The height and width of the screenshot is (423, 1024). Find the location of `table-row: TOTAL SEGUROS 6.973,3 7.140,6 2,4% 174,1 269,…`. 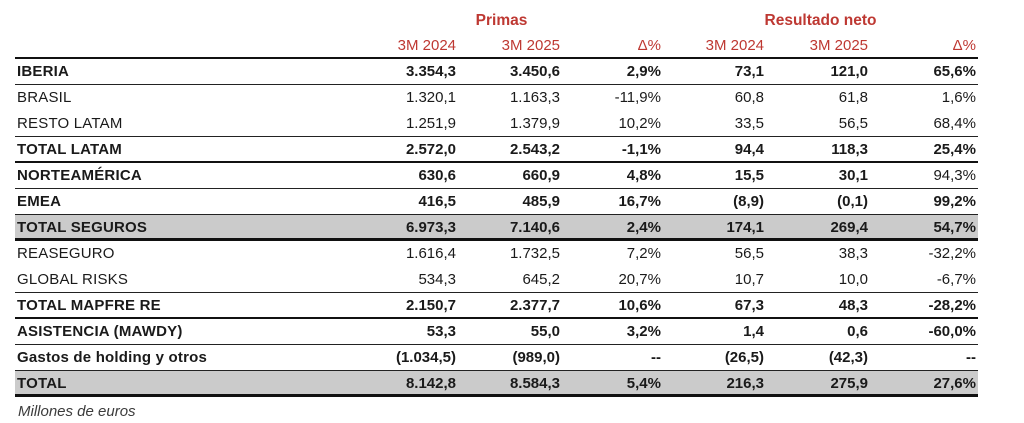

table-row: TOTAL SEGUROS 6.973,3 7.140,6 2,4% 174,1 269,… is located at coordinates (496, 228).